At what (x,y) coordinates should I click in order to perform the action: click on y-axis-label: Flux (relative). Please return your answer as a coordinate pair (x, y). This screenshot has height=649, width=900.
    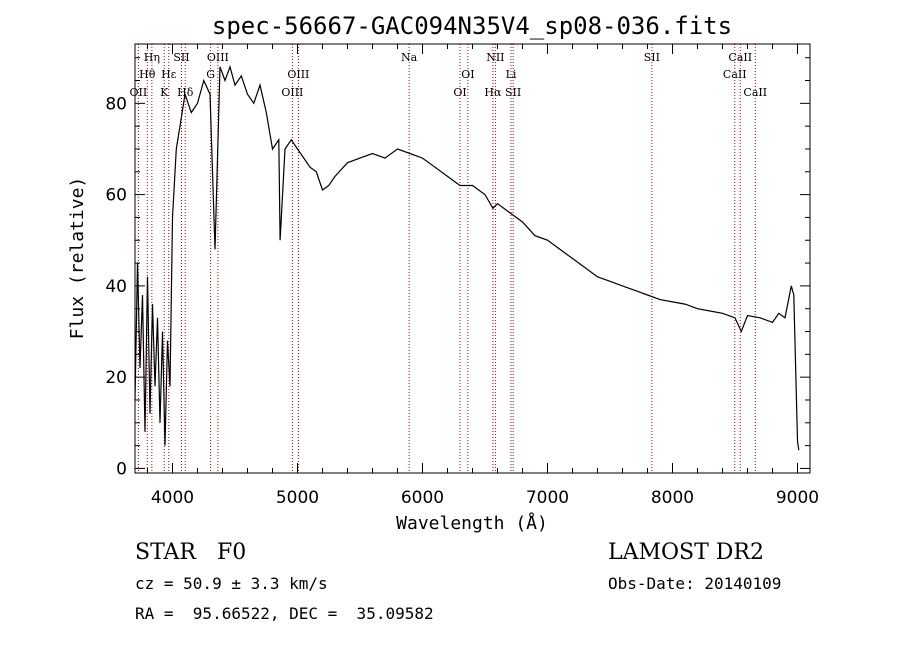
    Looking at the image, I should click on (77, 258).